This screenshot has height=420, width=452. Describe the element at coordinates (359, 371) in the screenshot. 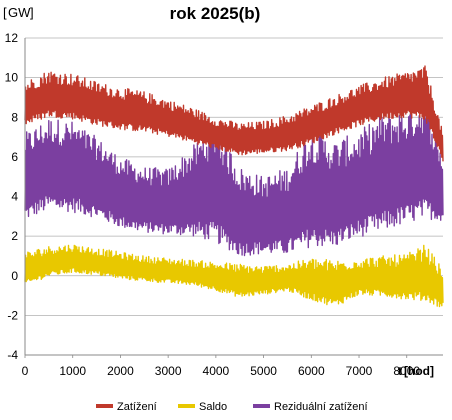

I see `x-tick-label: 7000` at that location.